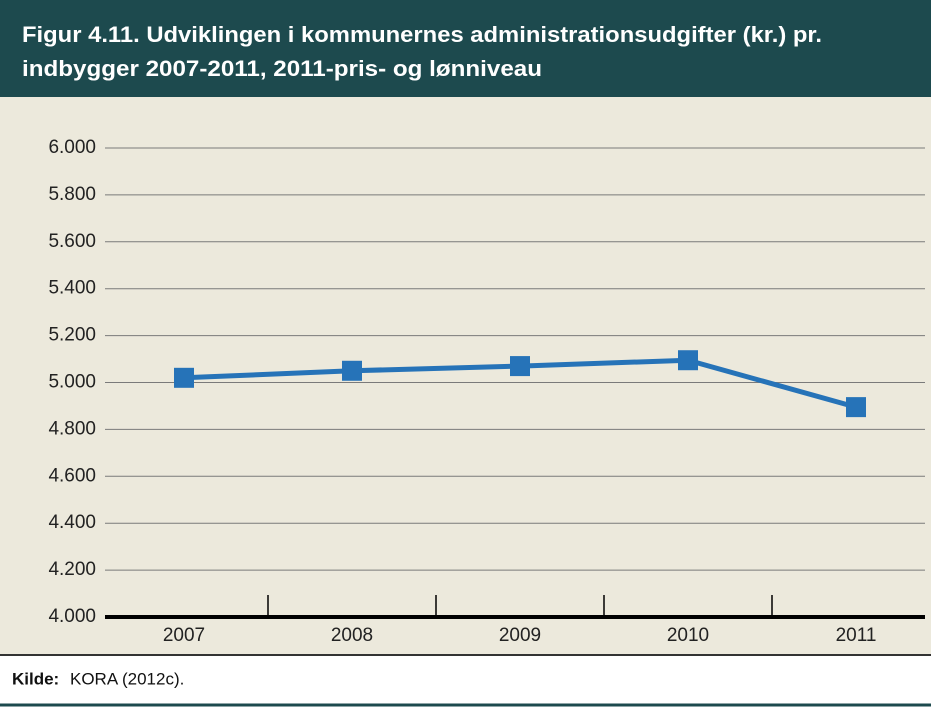 The height and width of the screenshot is (707, 931). I want to click on y-tick-label: 4.400, so click(72, 522).